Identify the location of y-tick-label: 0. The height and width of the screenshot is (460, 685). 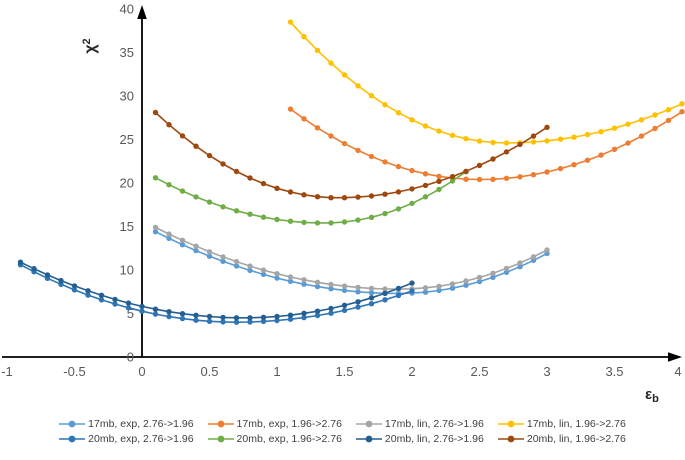
(130, 357).